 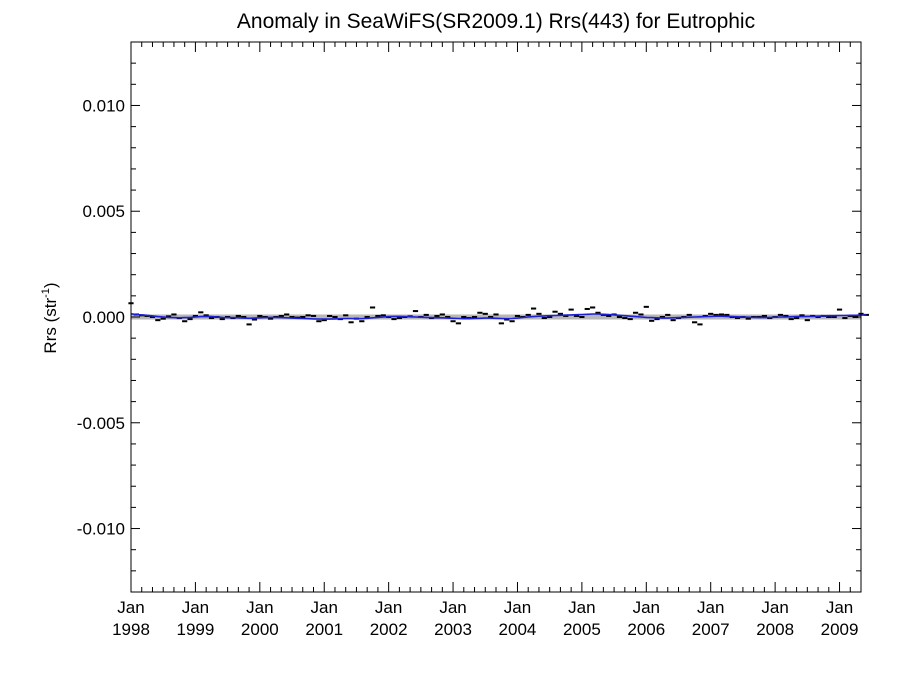 I want to click on x-tick-label-year: 2001, so click(x=324, y=629).